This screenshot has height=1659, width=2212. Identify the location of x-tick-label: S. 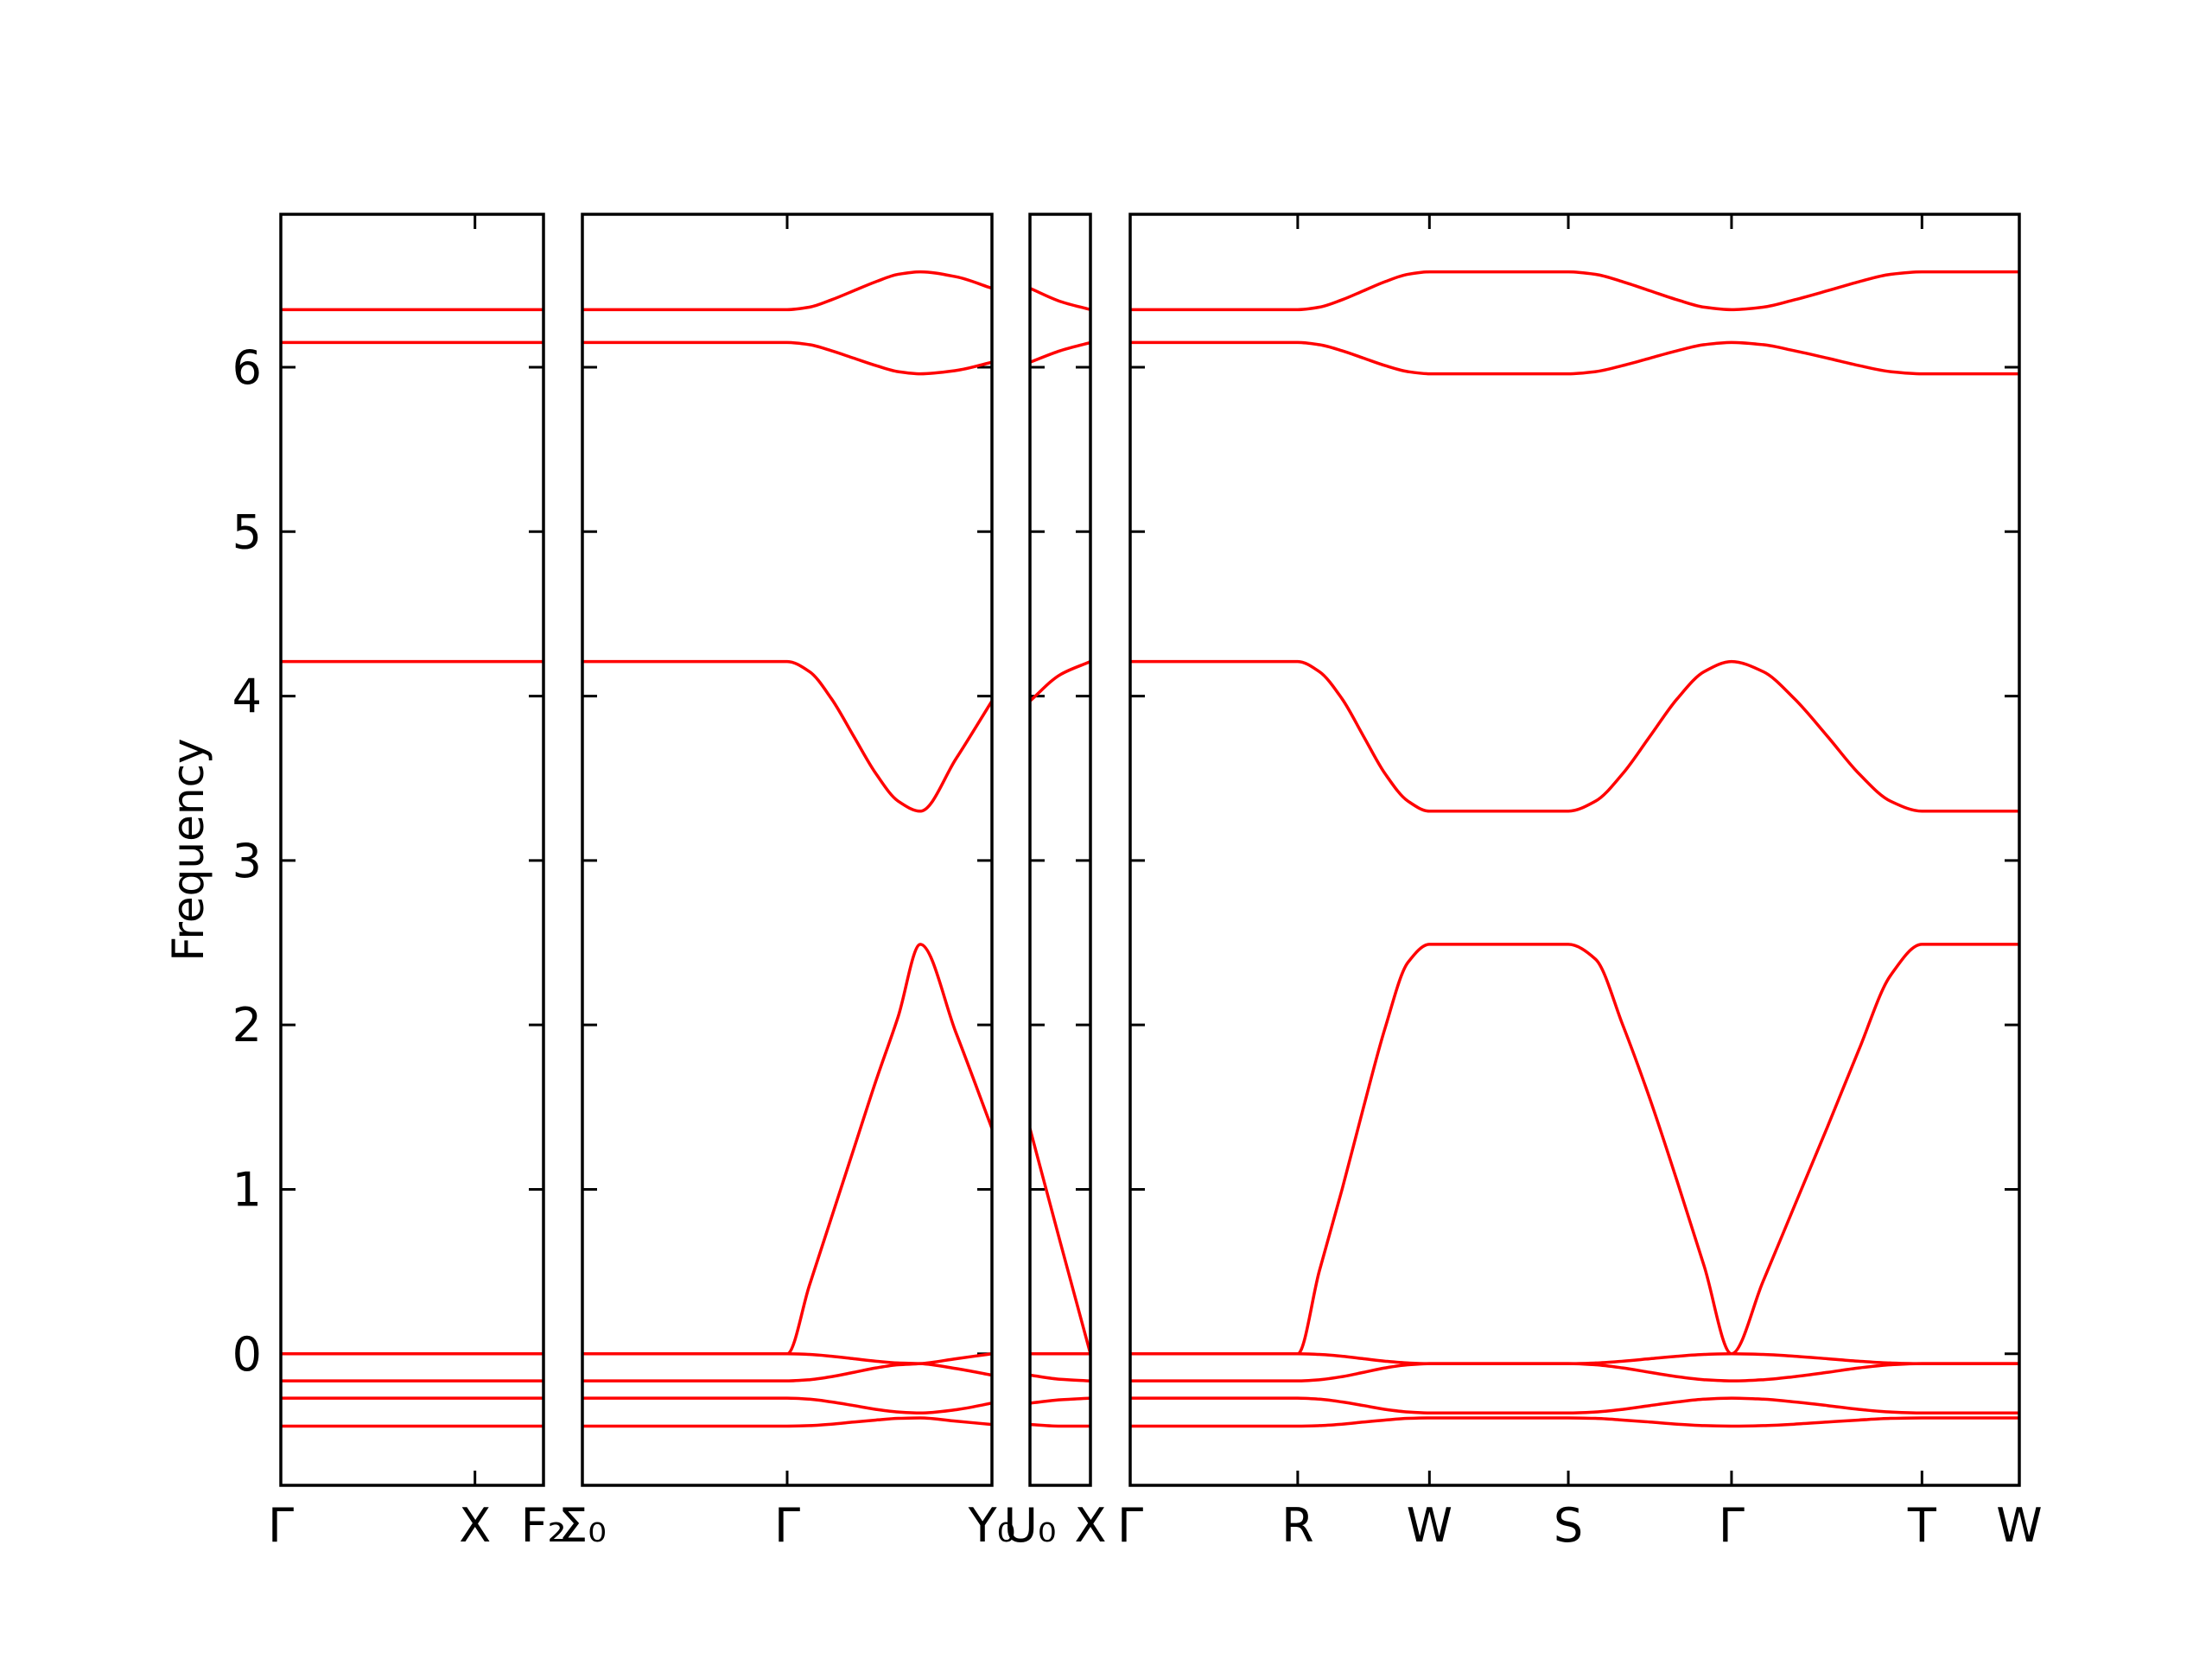
(1568, 1525).